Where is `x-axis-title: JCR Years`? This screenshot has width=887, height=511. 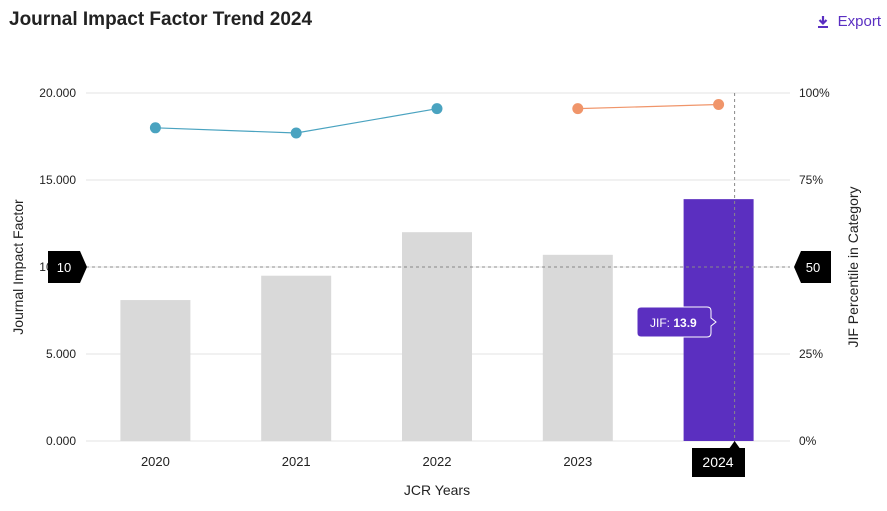
x-axis-title: JCR Years is located at coordinates (437, 490).